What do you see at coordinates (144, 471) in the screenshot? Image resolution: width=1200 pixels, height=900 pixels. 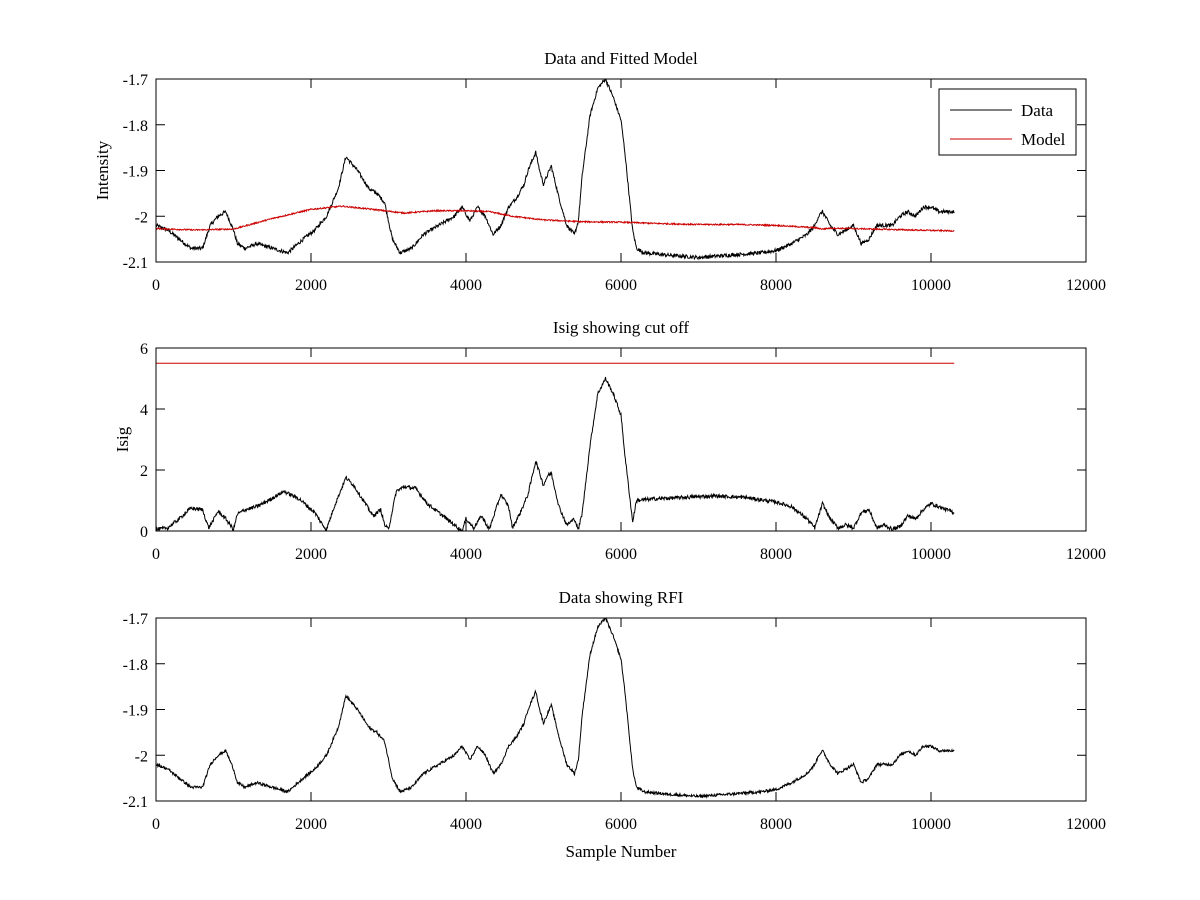 I see `y-tick-label: 2` at bounding box center [144, 471].